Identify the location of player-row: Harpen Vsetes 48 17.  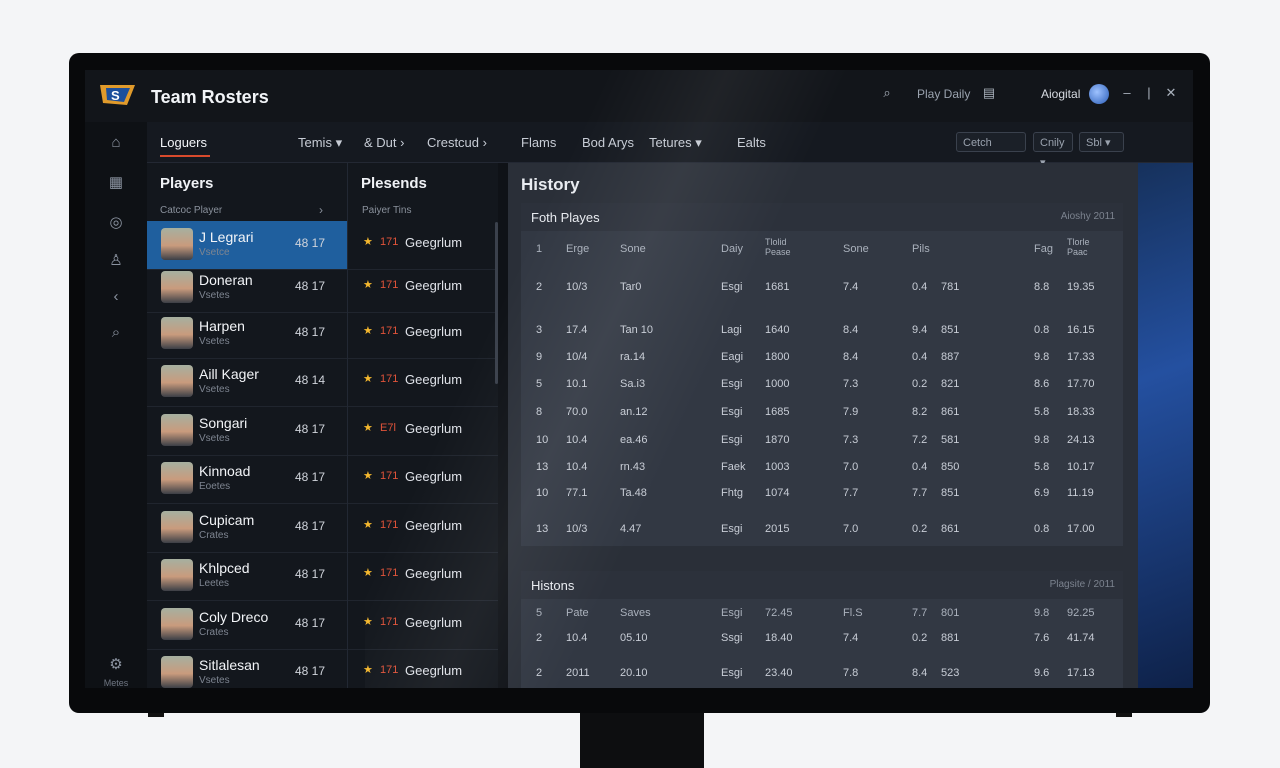
(247, 334).